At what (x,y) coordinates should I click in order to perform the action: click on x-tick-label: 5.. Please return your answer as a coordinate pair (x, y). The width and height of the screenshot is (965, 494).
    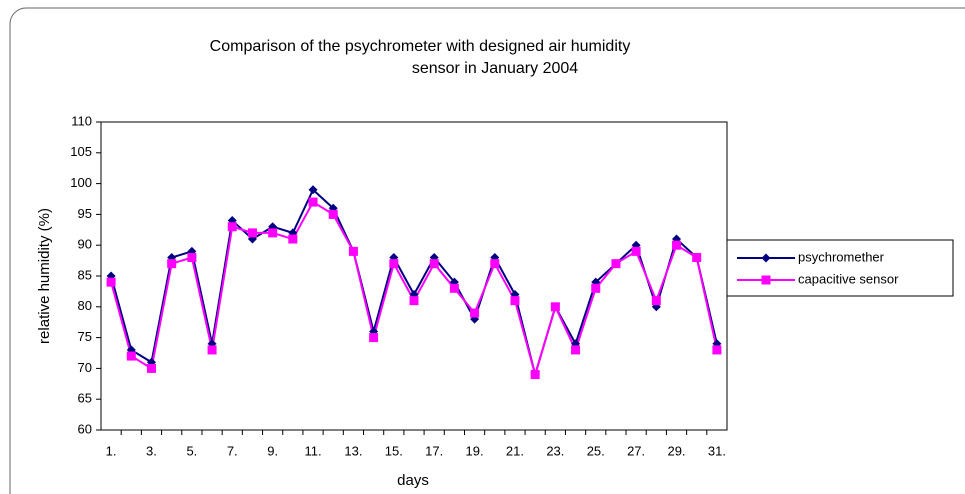
    Looking at the image, I should click on (191, 450).